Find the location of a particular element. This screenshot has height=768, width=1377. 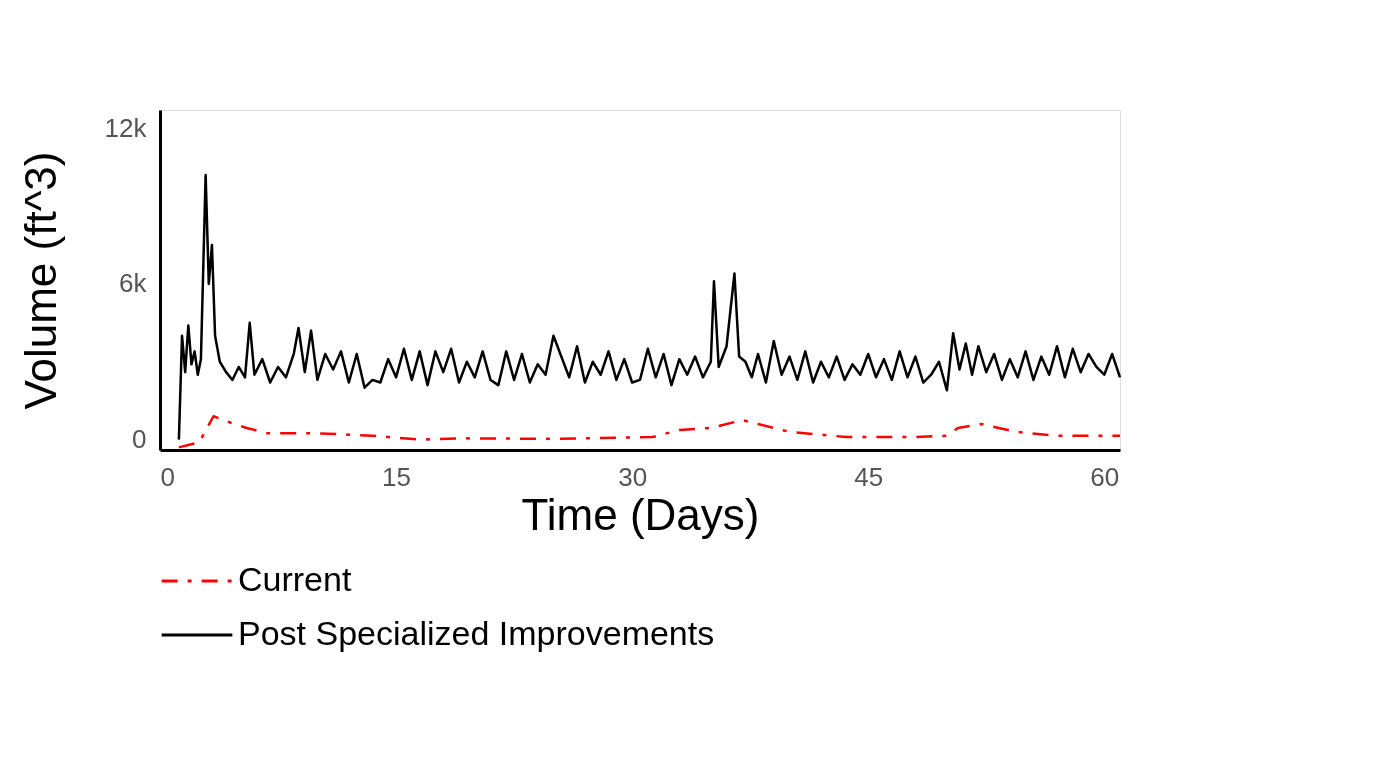

legend-label: Current is located at coordinates (295, 579).